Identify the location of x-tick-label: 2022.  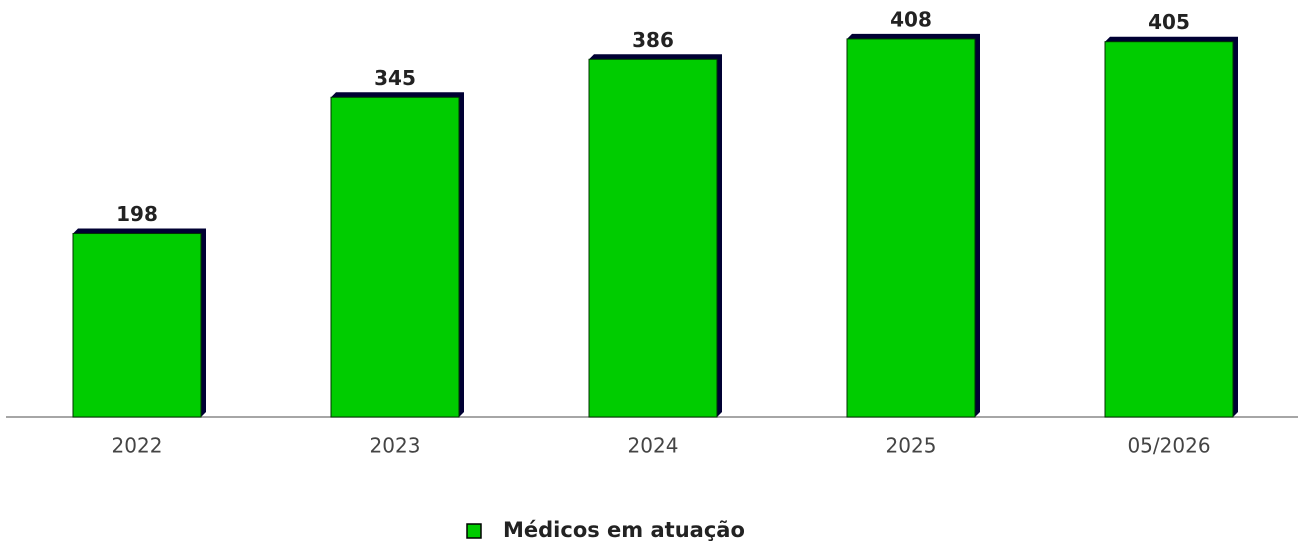
(137, 446).